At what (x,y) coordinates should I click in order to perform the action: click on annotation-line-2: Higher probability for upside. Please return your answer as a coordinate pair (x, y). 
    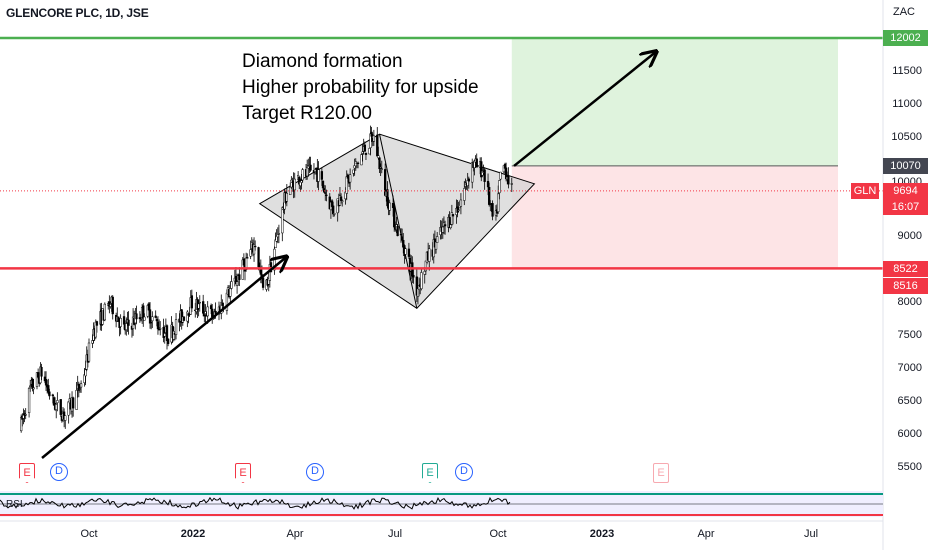
    Looking at the image, I should click on (360, 88).